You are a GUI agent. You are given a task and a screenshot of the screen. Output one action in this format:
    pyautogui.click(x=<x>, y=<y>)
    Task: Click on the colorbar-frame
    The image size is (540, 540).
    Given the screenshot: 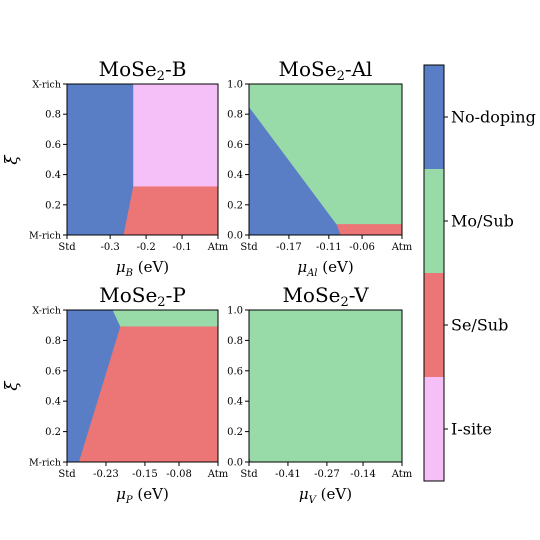 What is the action you would take?
    pyautogui.click(x=434, y=273)
    